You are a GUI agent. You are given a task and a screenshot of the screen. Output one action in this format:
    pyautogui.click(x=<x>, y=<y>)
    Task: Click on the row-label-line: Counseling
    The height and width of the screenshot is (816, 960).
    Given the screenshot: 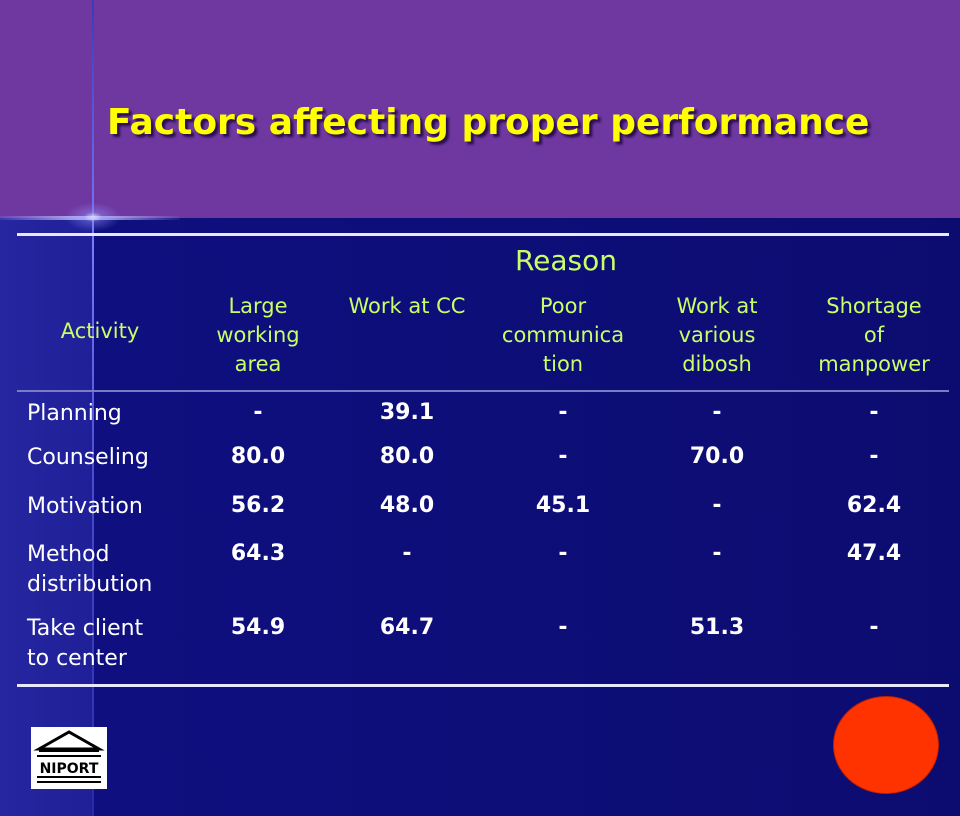 What is the action you would take?
    pyautogui.click(x=88, y=457)
    